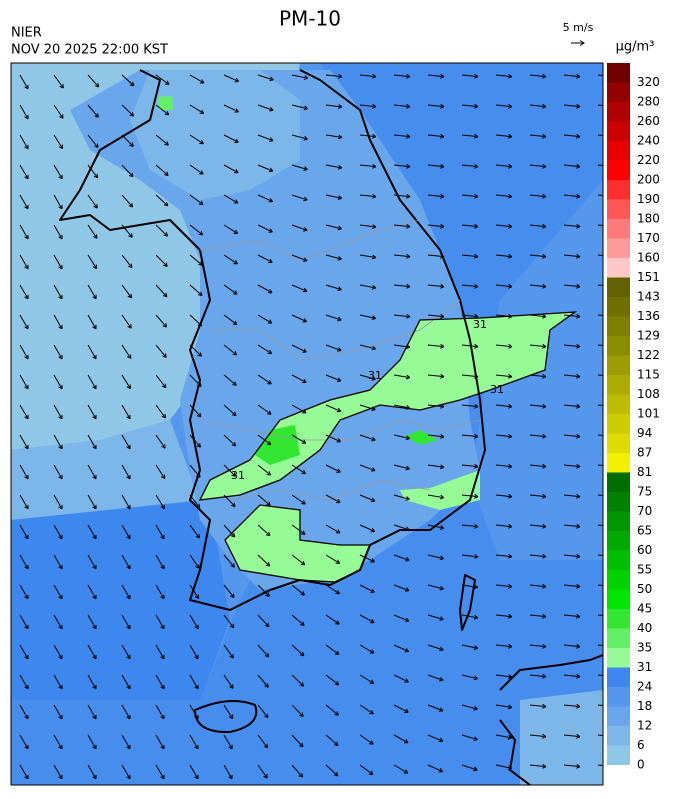 This screenshot has width=673, height=799. I want to click on colorbar-label: 260, so click(648, 121).